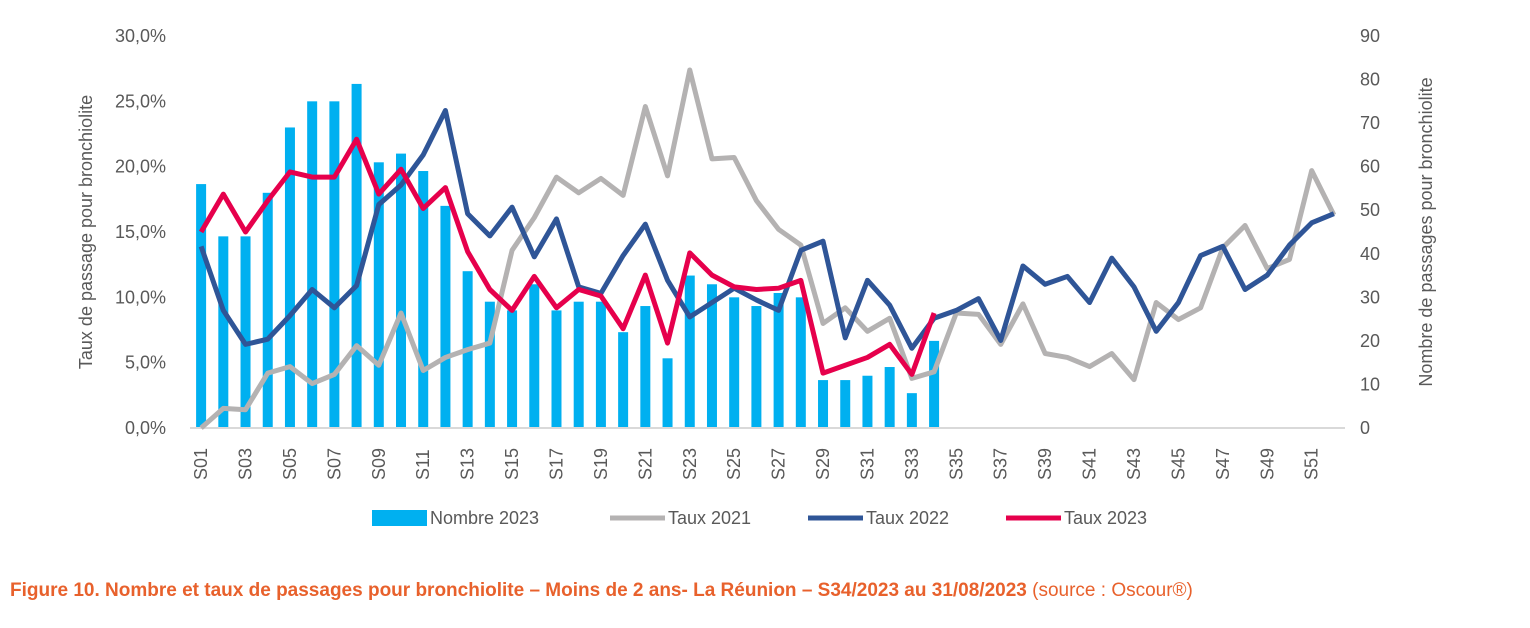 This screenshot has width=1530, height=628. What do you see at coordinates (145, 363) in the screenshot?
I see `left-tick-label: 5,0%` at bounding box center [145, 363].